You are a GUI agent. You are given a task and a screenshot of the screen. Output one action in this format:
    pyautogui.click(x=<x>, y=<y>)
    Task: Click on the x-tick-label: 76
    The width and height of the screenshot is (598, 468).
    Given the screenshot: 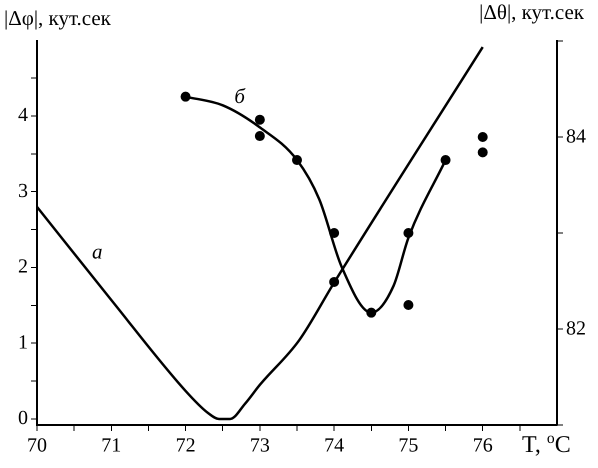 What is the action you would take?
    pyautogui.click(x=482, y=445)
    